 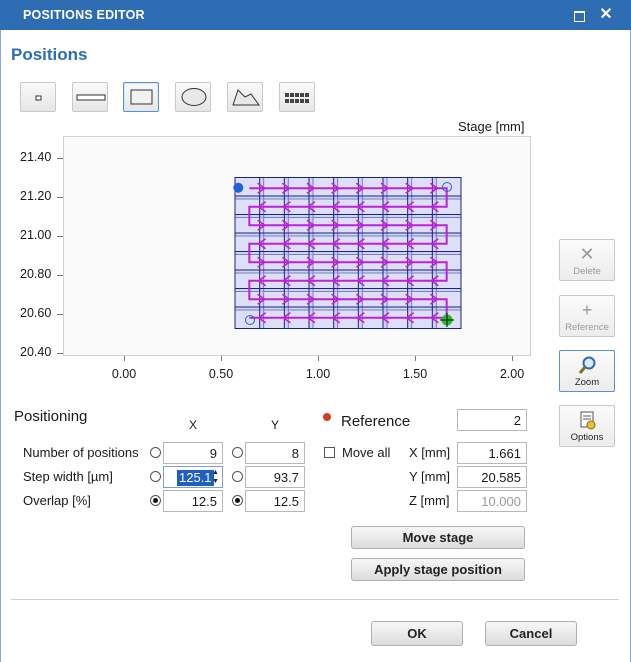 I want to click on number-positions-x-radio, so click(x=155, y=452).